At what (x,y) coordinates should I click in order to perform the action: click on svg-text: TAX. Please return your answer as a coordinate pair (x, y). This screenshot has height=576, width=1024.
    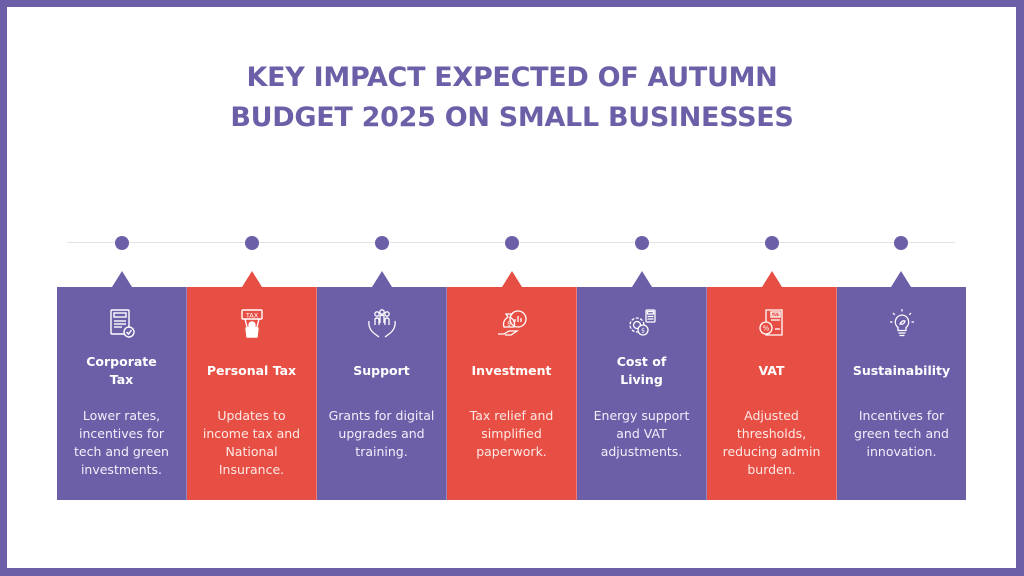
    Looking at the image, I should click on (251, 316).